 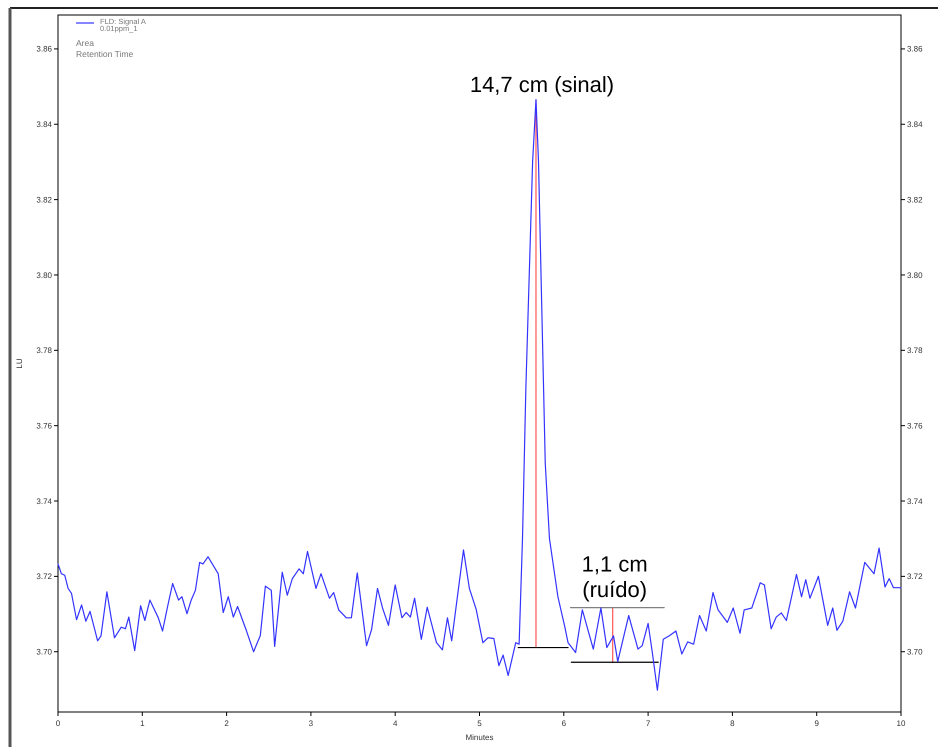 I want to click on y2-tick-label: 3.84, so click(x=915, y=125).